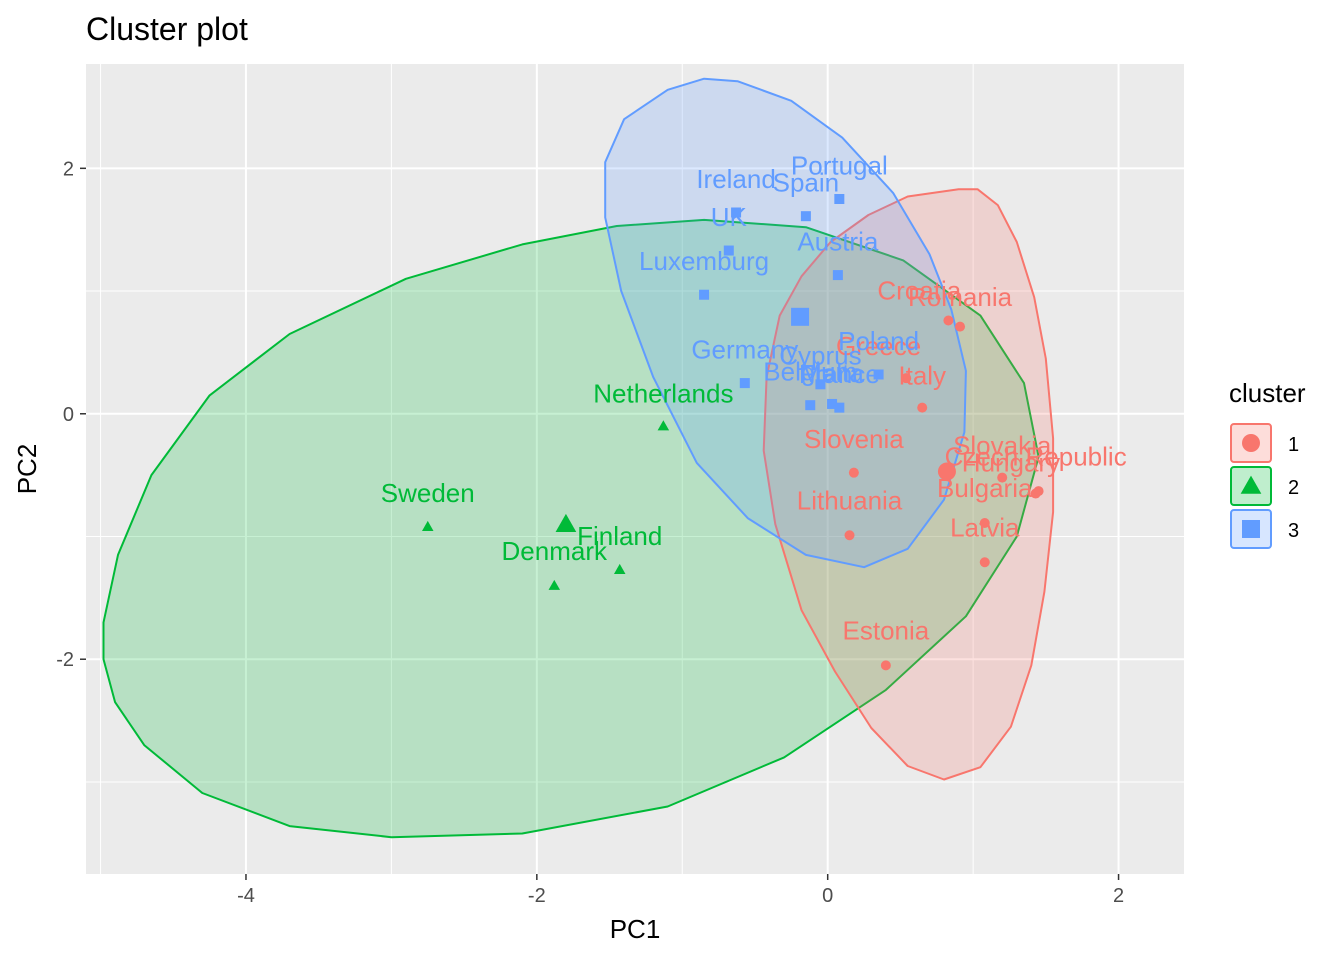 The width and height of the screenshot is (1344, 960). I want to click on point-croatia, so click(948, 320).